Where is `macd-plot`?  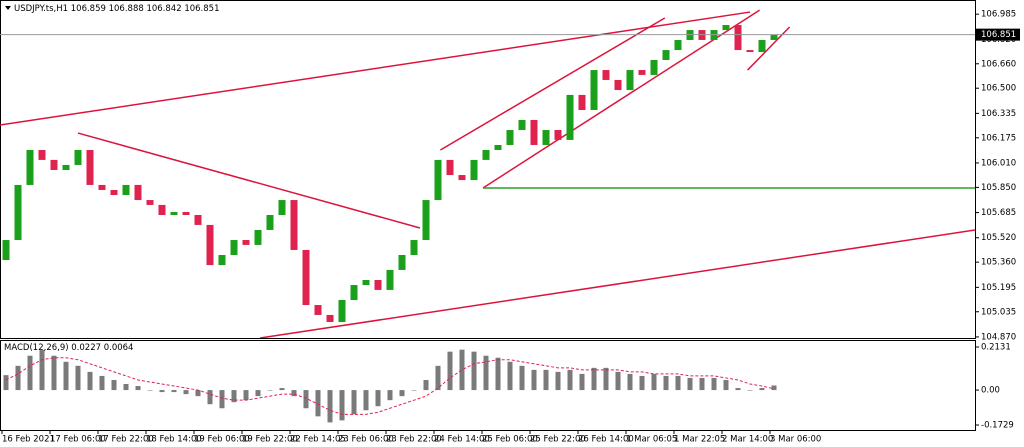 macd-plot is located at coordinates (390, 386).